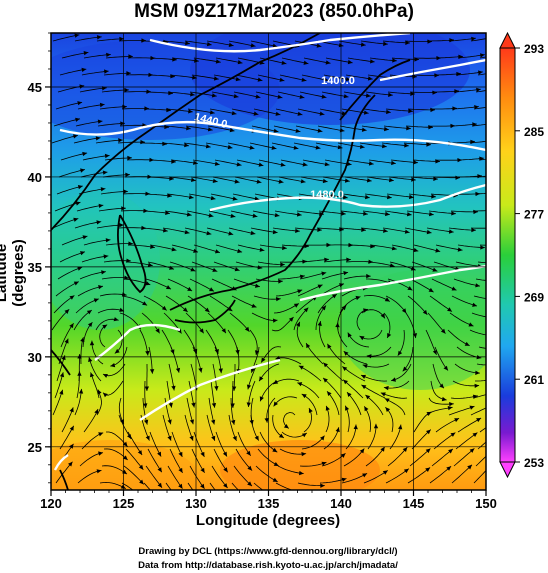 The width and height of the screenshot is (548, 573). What do you see at coordinates (51, 503) in the screenshot?
I see `x-tick-label-120: 120` at bounding box center [51, 503].